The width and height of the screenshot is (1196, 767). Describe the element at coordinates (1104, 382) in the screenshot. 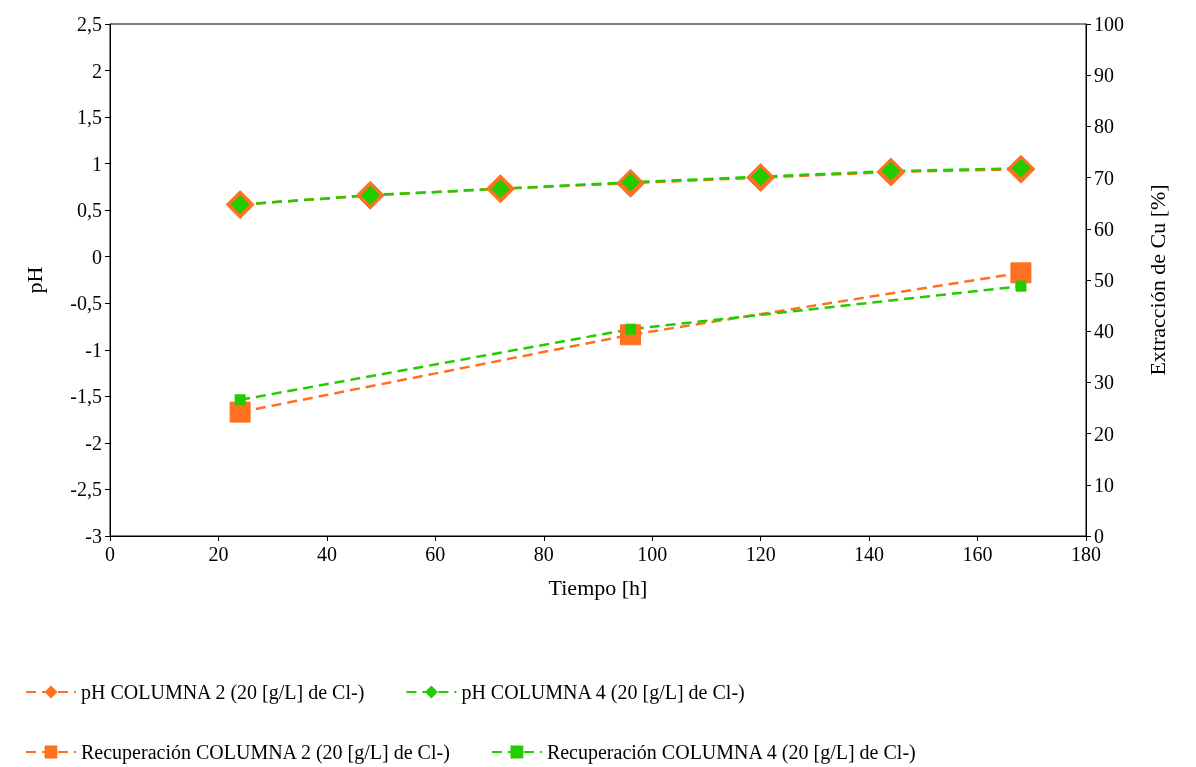

I see `y2-tick-label: 30` at that location.